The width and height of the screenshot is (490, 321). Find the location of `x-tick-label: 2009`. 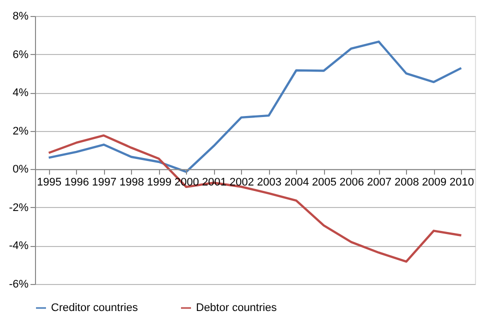

x-tick-label: 2009 is located at coordinates (434, 182).